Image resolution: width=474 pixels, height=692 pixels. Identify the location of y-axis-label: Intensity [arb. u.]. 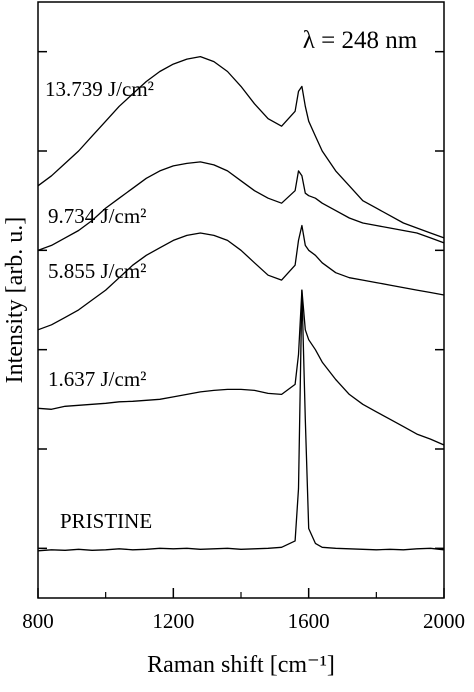
(15, 300).